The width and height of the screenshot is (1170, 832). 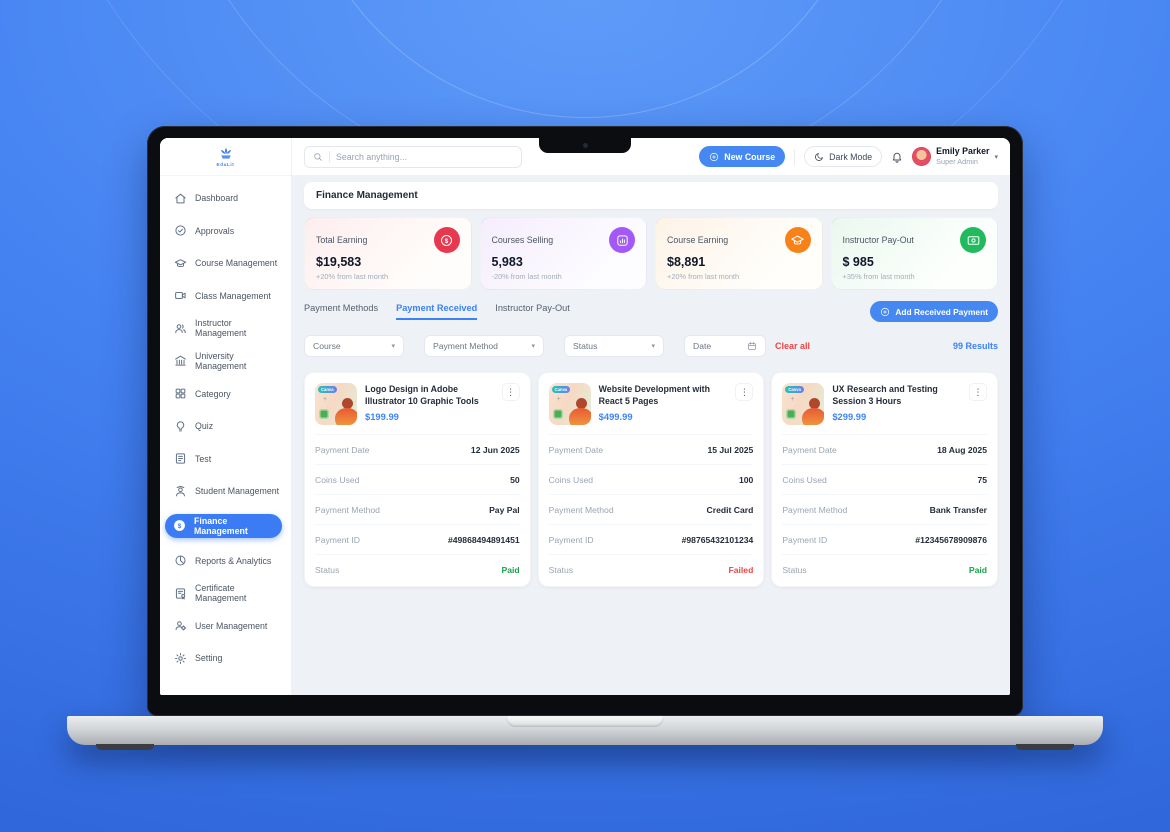 I want to click on grid-icon, so click(x=180, y=393).